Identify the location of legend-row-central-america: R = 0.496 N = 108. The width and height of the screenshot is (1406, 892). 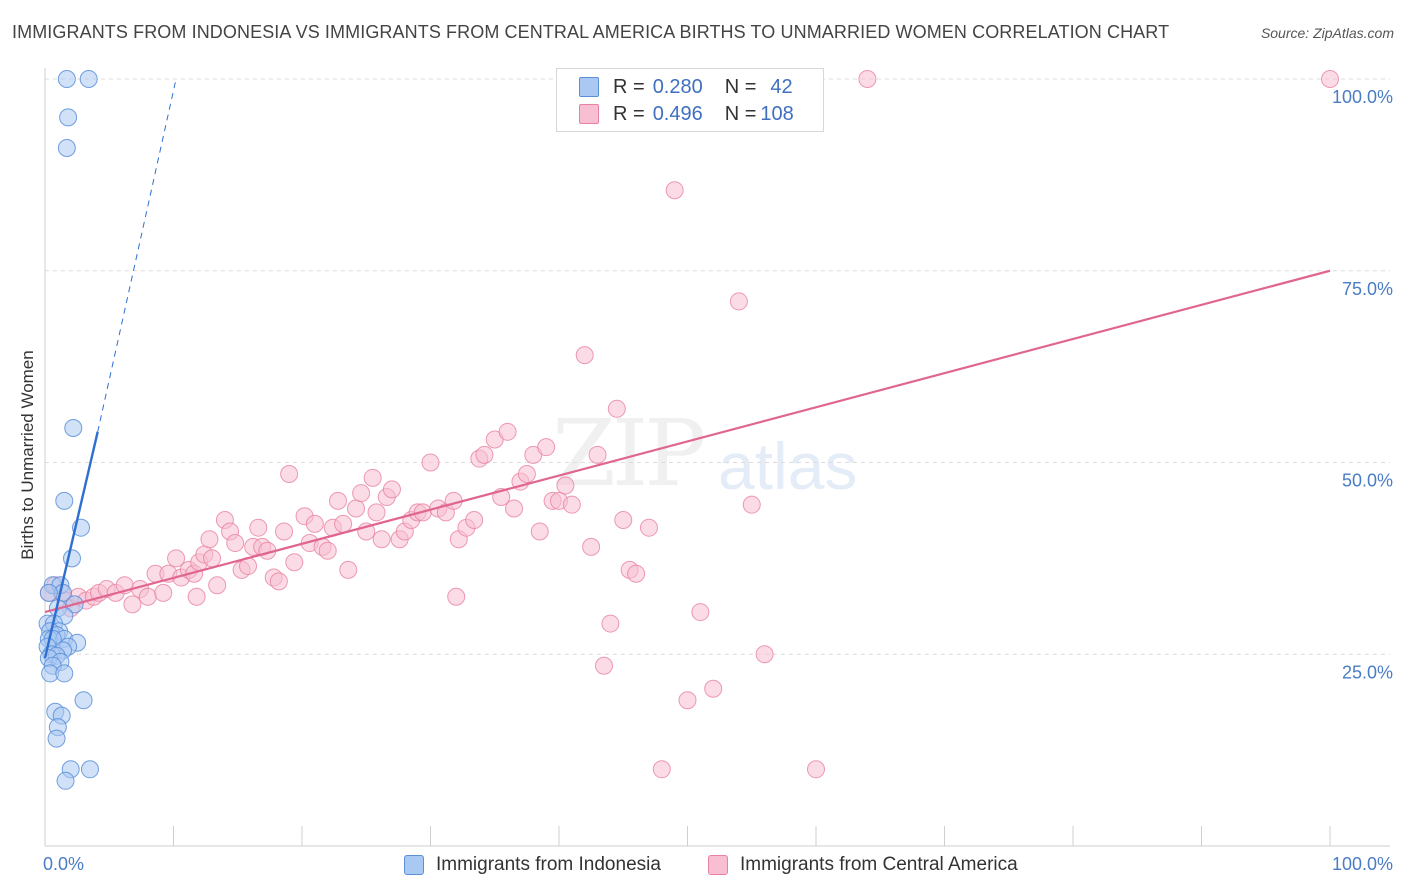
(686, 114).